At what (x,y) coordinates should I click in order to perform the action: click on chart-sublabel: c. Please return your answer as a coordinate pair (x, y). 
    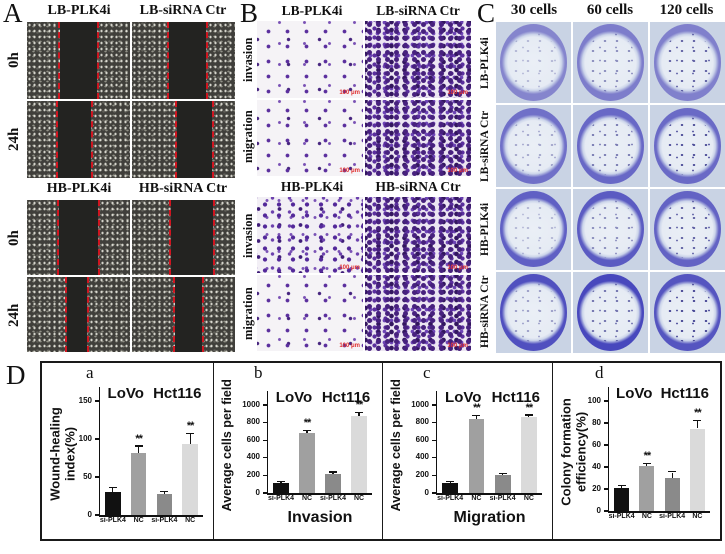
    Looking at the image, I should click on (427, 372).